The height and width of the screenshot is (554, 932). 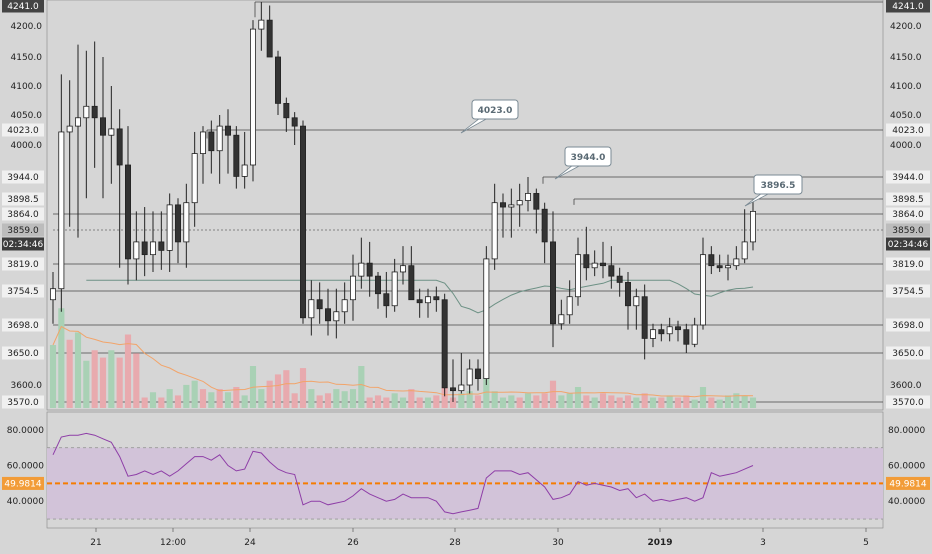 I want to click on moving-average-line, so click(x=420, y=296).